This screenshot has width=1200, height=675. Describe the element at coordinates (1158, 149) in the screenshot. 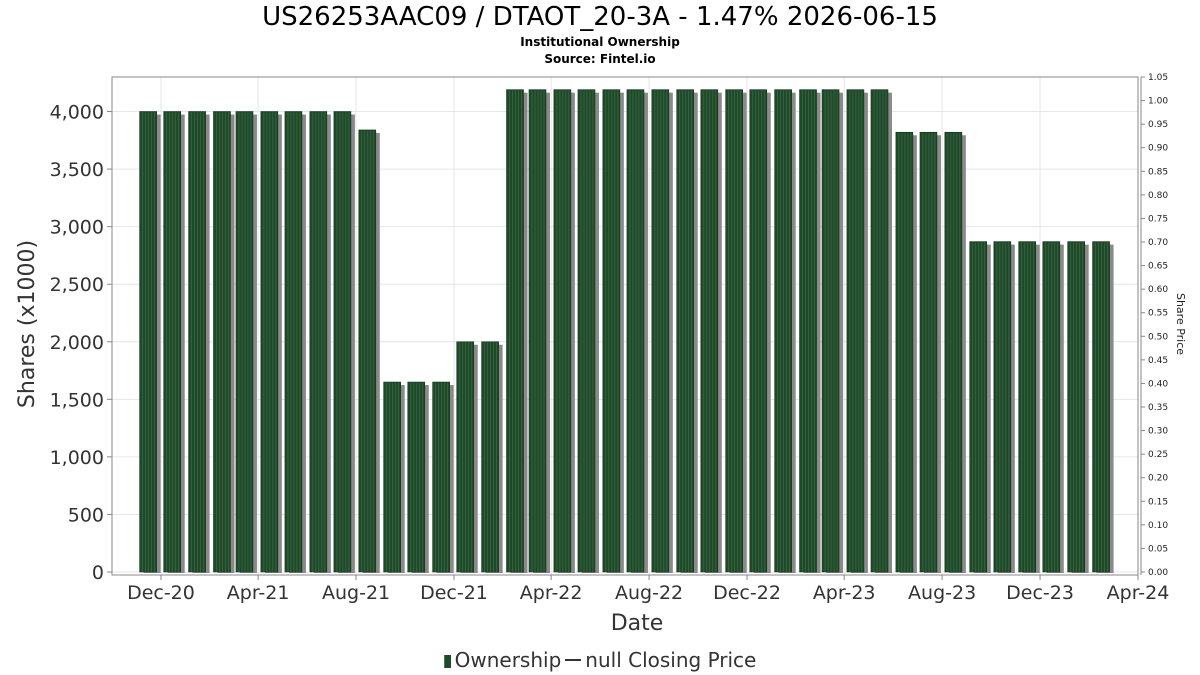

I see `y2-tick-label: 0.90` at that location.